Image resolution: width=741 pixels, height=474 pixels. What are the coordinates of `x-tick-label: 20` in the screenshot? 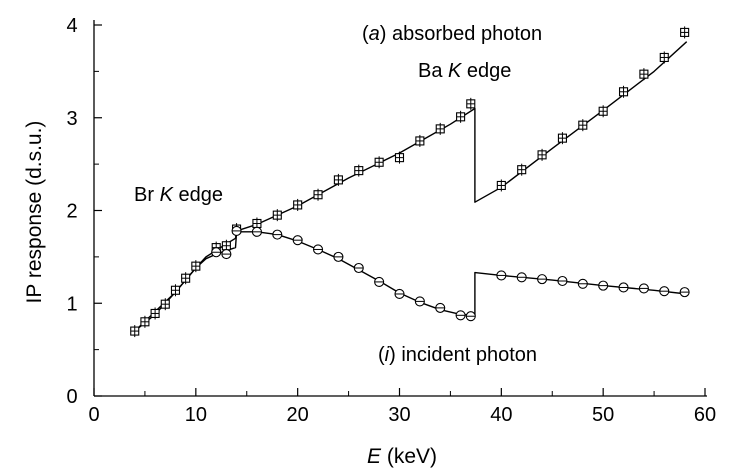 It's located at (298, 415).